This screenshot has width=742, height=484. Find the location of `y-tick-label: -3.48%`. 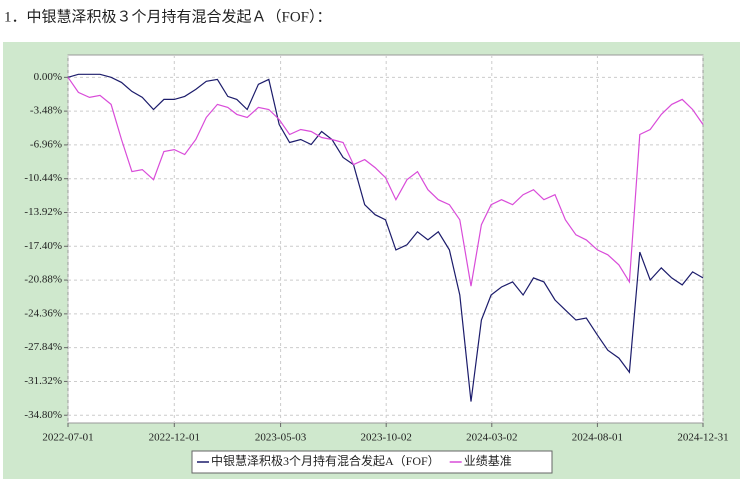

y-tick-label: -3.48% is located at coordinates (46, 111).